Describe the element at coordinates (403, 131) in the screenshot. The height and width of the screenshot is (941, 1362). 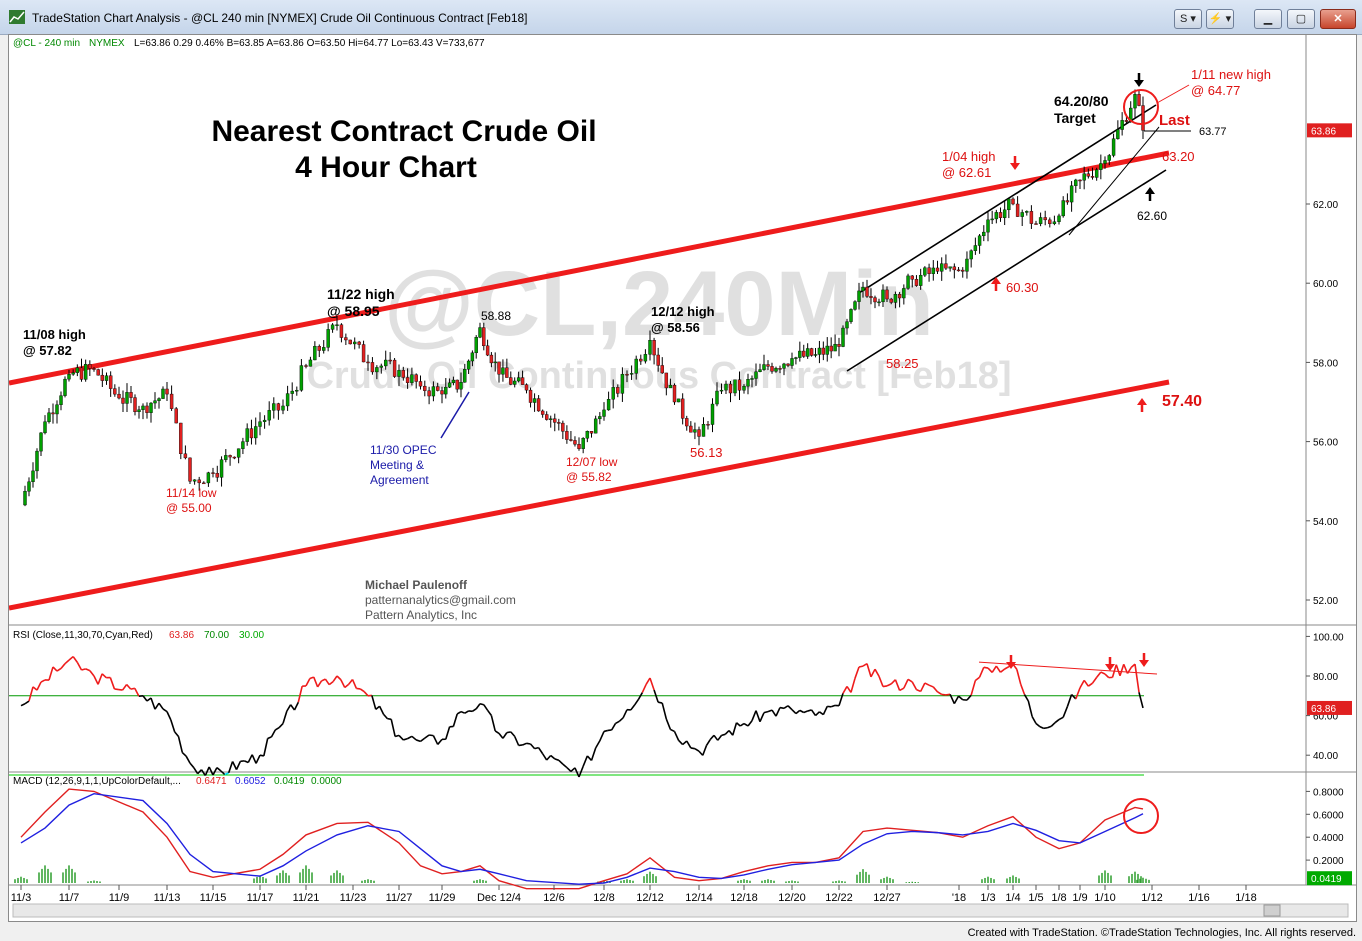
I see `chart-title: Nearest Contract Crude Oil` at that location.